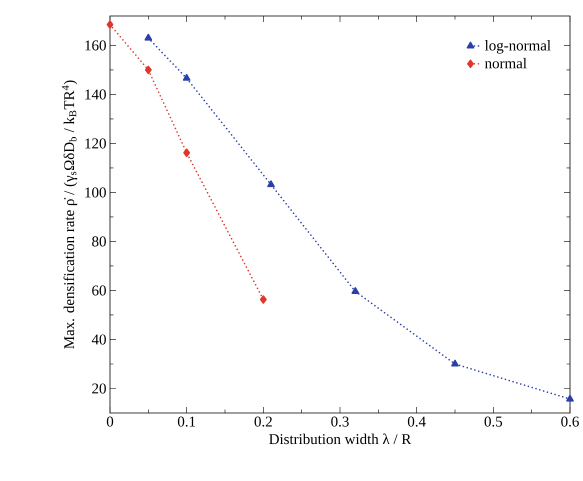 This screenshot has width=583, height=481. What do you see at coordinates (70, 214) in the screenshot?
I see `text: Max. densification rate ρ̇ / (γ$_{s}$ΩδD$_{b}$ / k$_{B}$TR$^{4}$)` at bounding box center [70, 214].